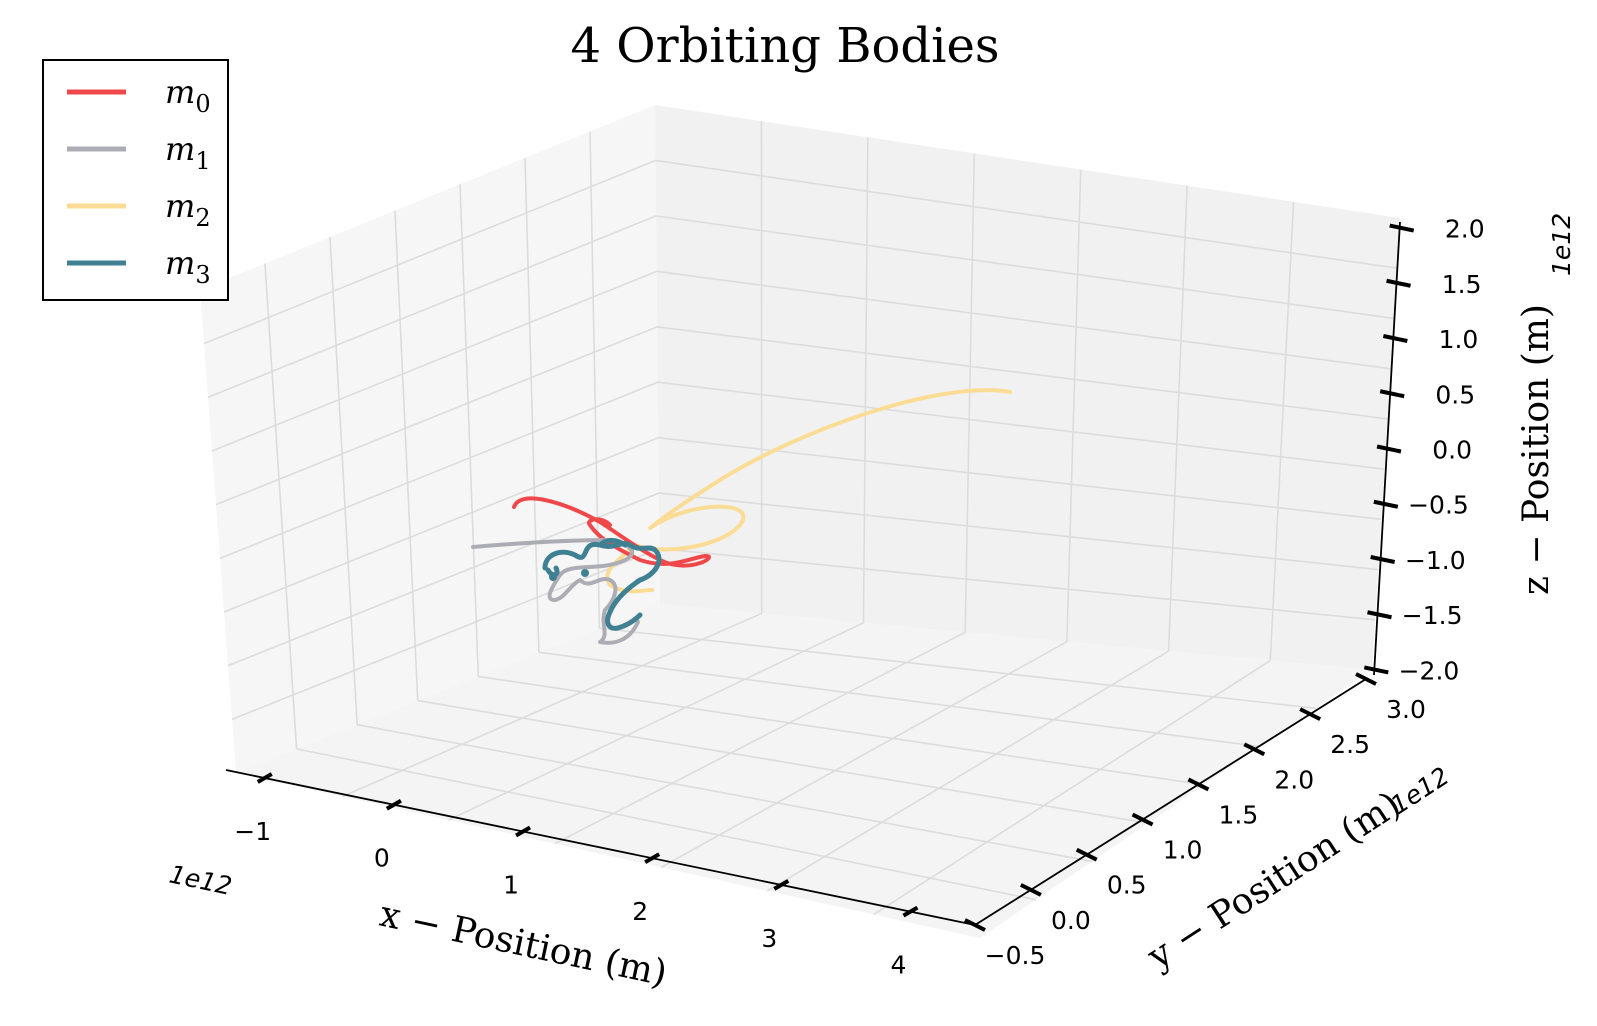 The height and width of the screenshot is (1026, 1597). I want to click on z-tick-label: 1.0, so click(1459, 339).